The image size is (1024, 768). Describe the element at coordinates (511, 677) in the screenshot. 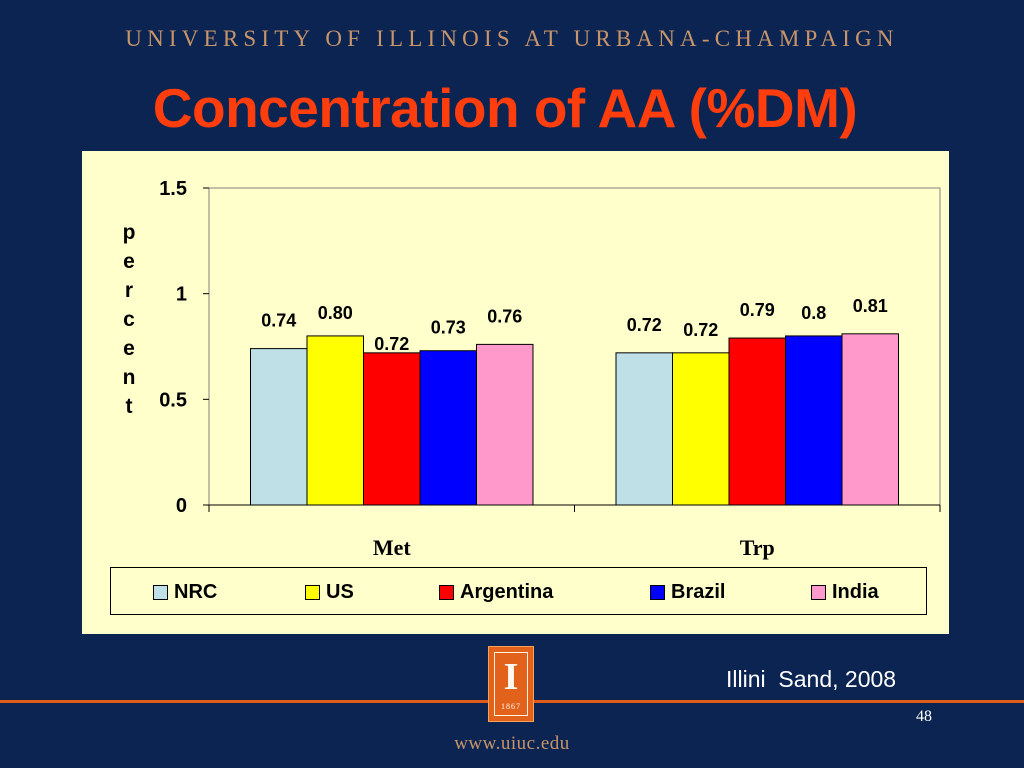

I see `logo-glyph: I` at that location.